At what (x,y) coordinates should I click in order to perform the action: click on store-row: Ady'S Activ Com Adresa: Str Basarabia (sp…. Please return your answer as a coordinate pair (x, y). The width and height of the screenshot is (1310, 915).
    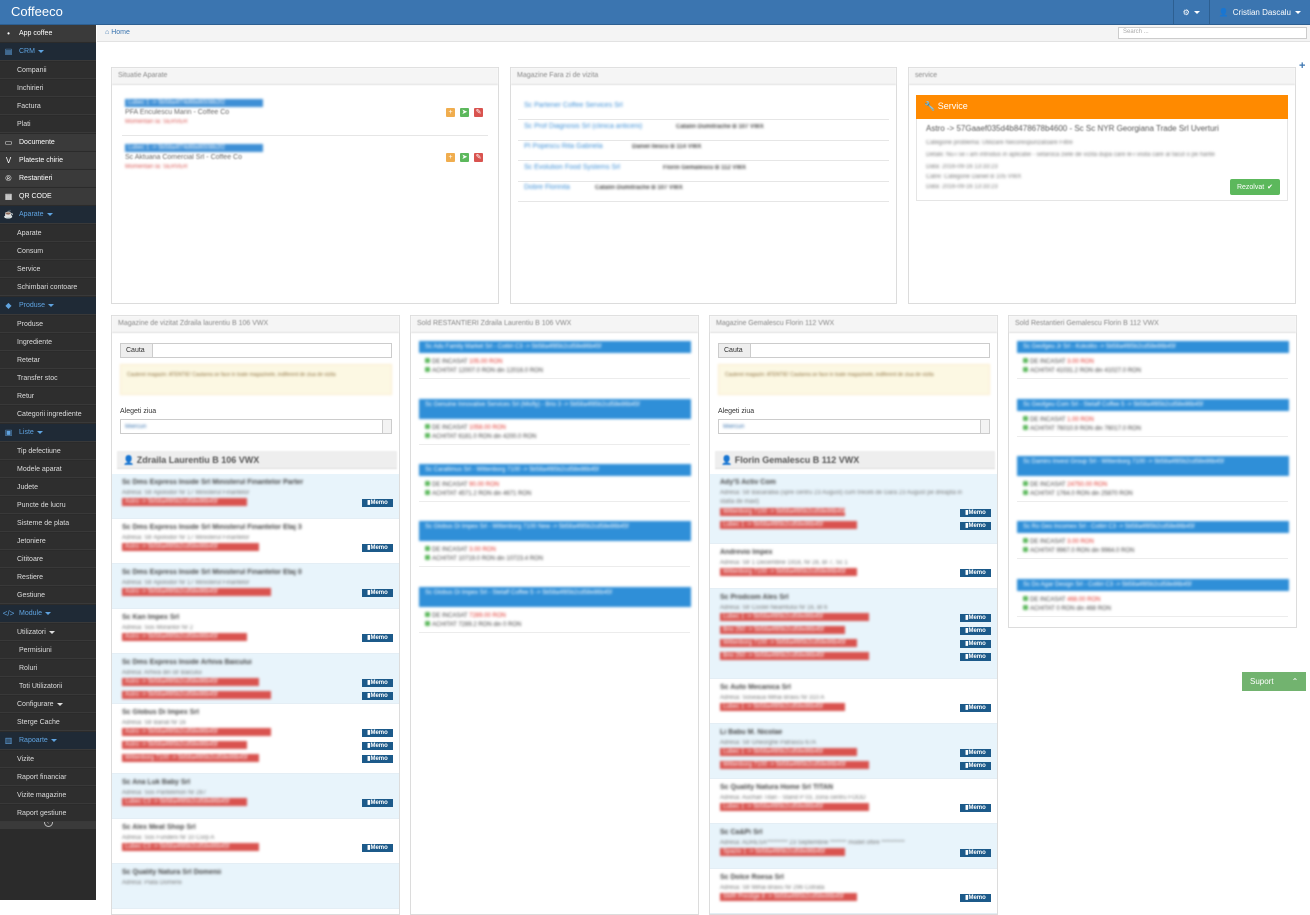
    Looking at the image, I should click on (853, 509).